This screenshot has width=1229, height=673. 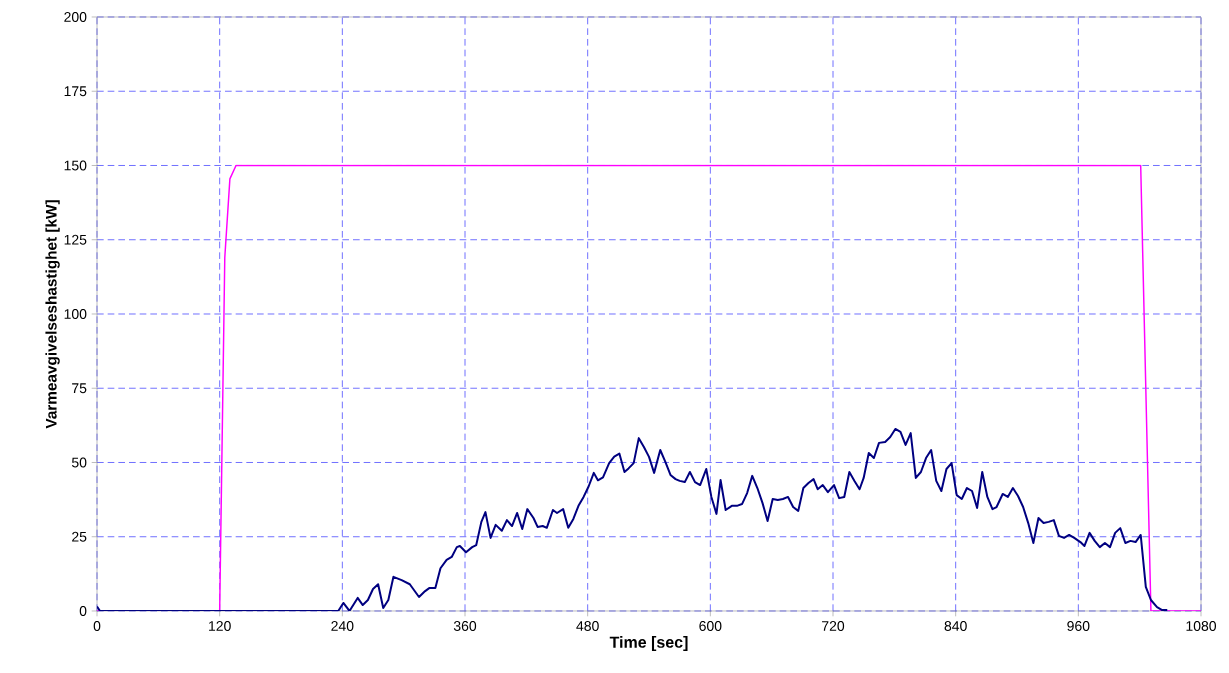 I want to click on x-tick-label: 240, so click(x=342, y=626).